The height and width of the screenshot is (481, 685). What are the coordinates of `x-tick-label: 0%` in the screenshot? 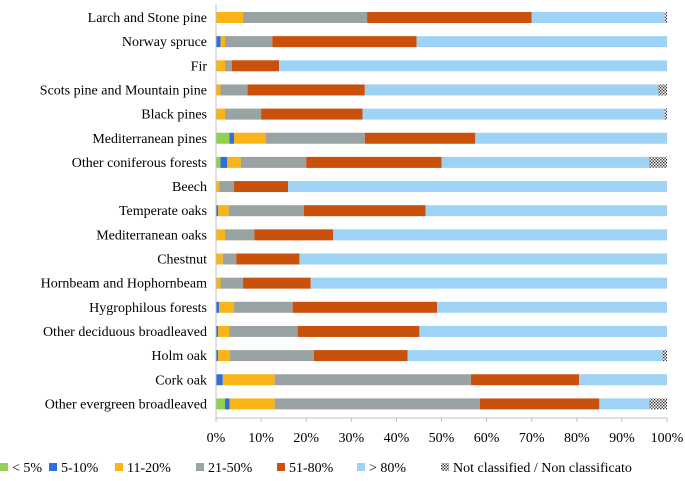 It's located at (216, 438).